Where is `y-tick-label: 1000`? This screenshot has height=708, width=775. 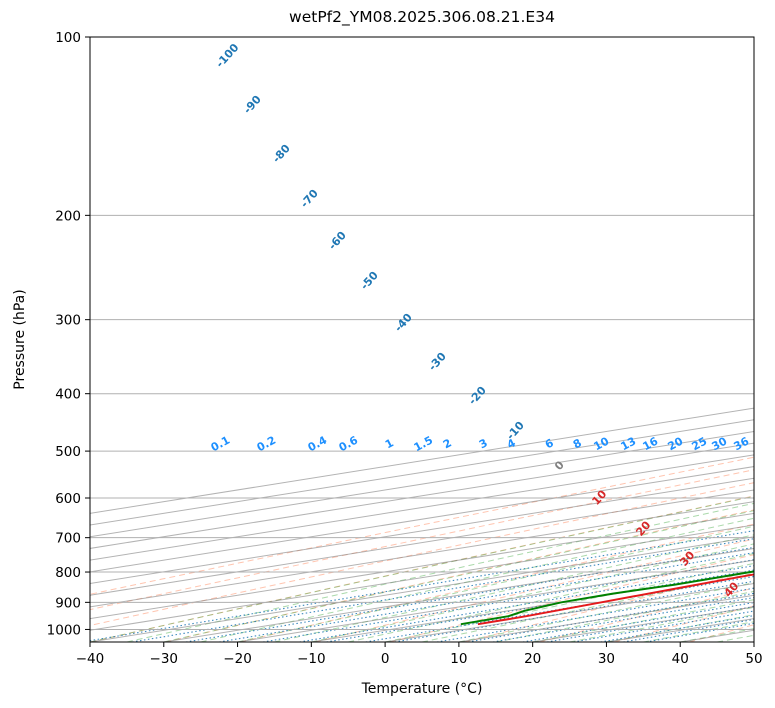 y-tick-label: 1000 is located at coordinates (64, 630).